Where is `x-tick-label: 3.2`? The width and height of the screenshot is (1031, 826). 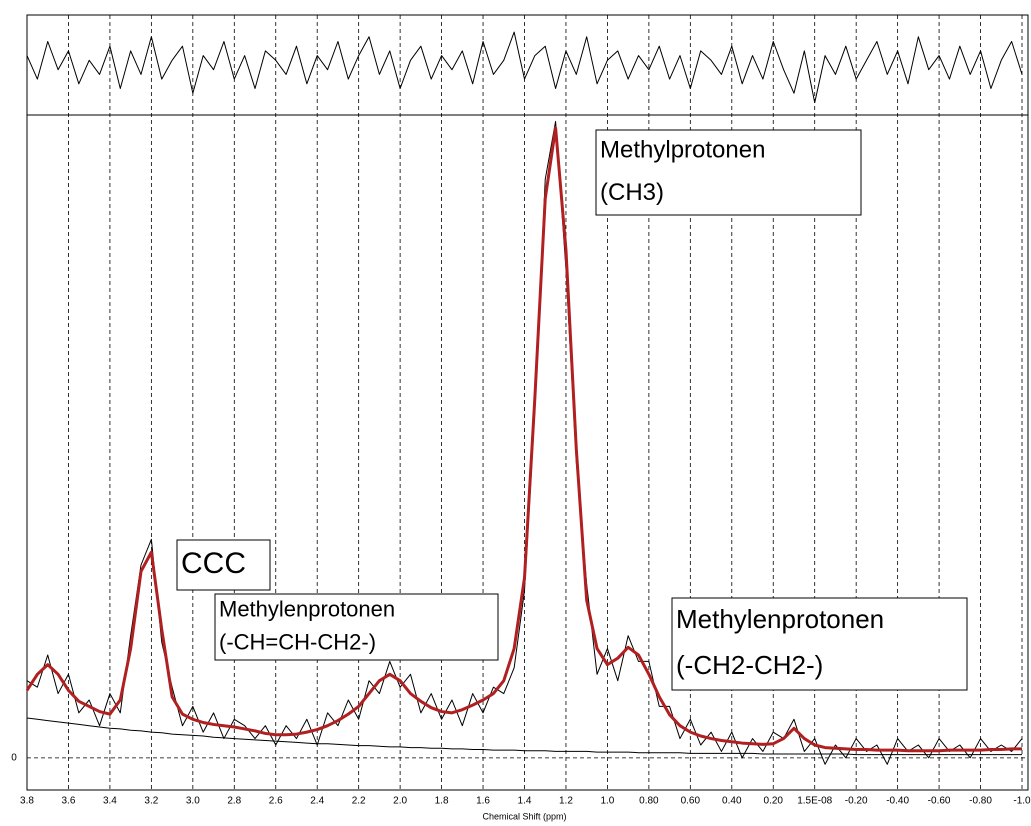 x-tick-label: 3.2 is located at coordinates (151, 801).